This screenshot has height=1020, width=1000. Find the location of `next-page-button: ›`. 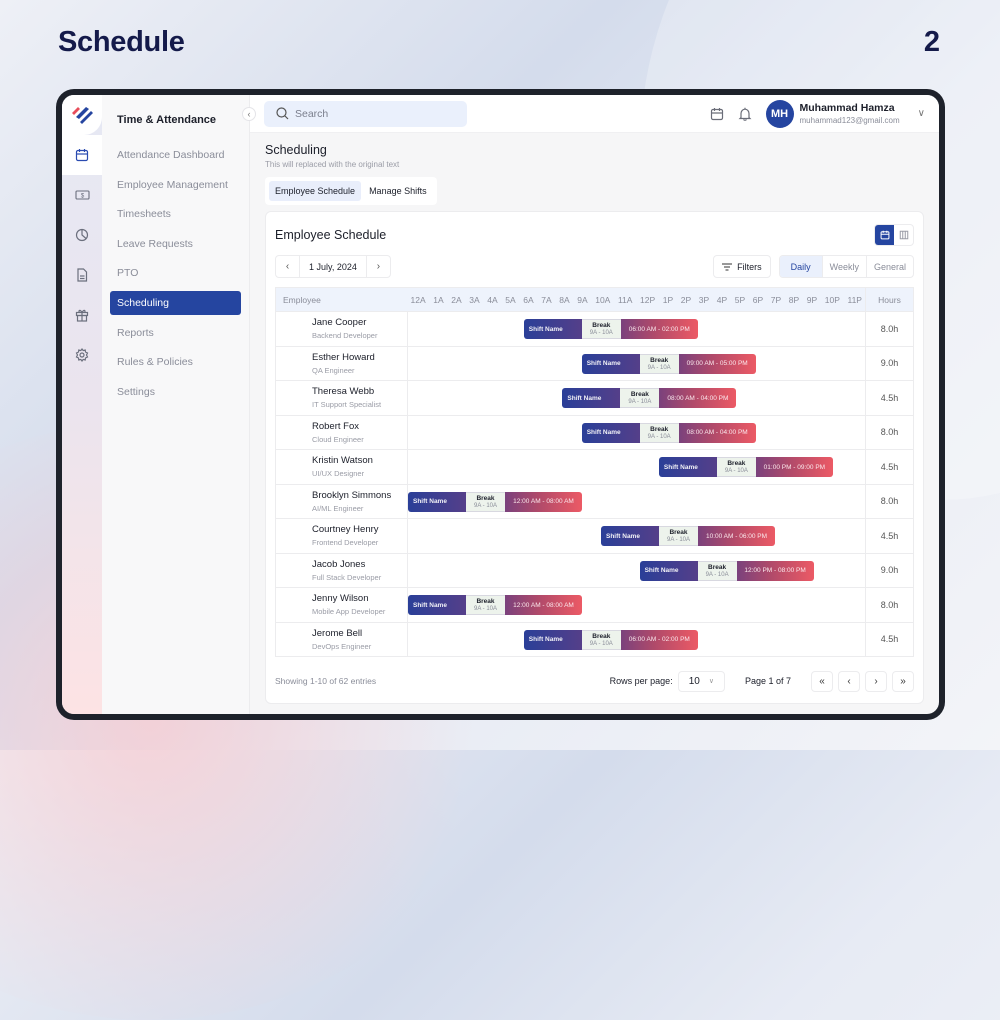

next-page-button: › is located at coordinates (876, 681).